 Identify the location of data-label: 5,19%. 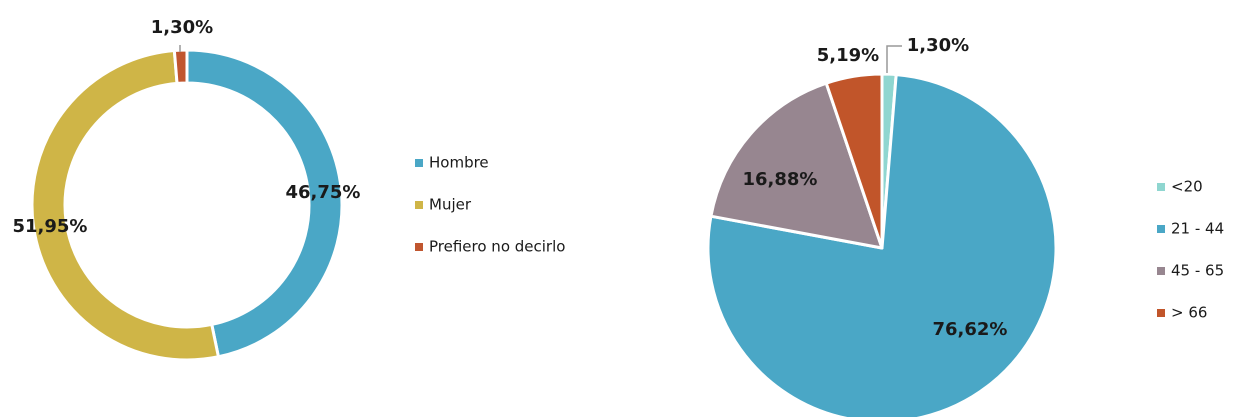
(848, 55).